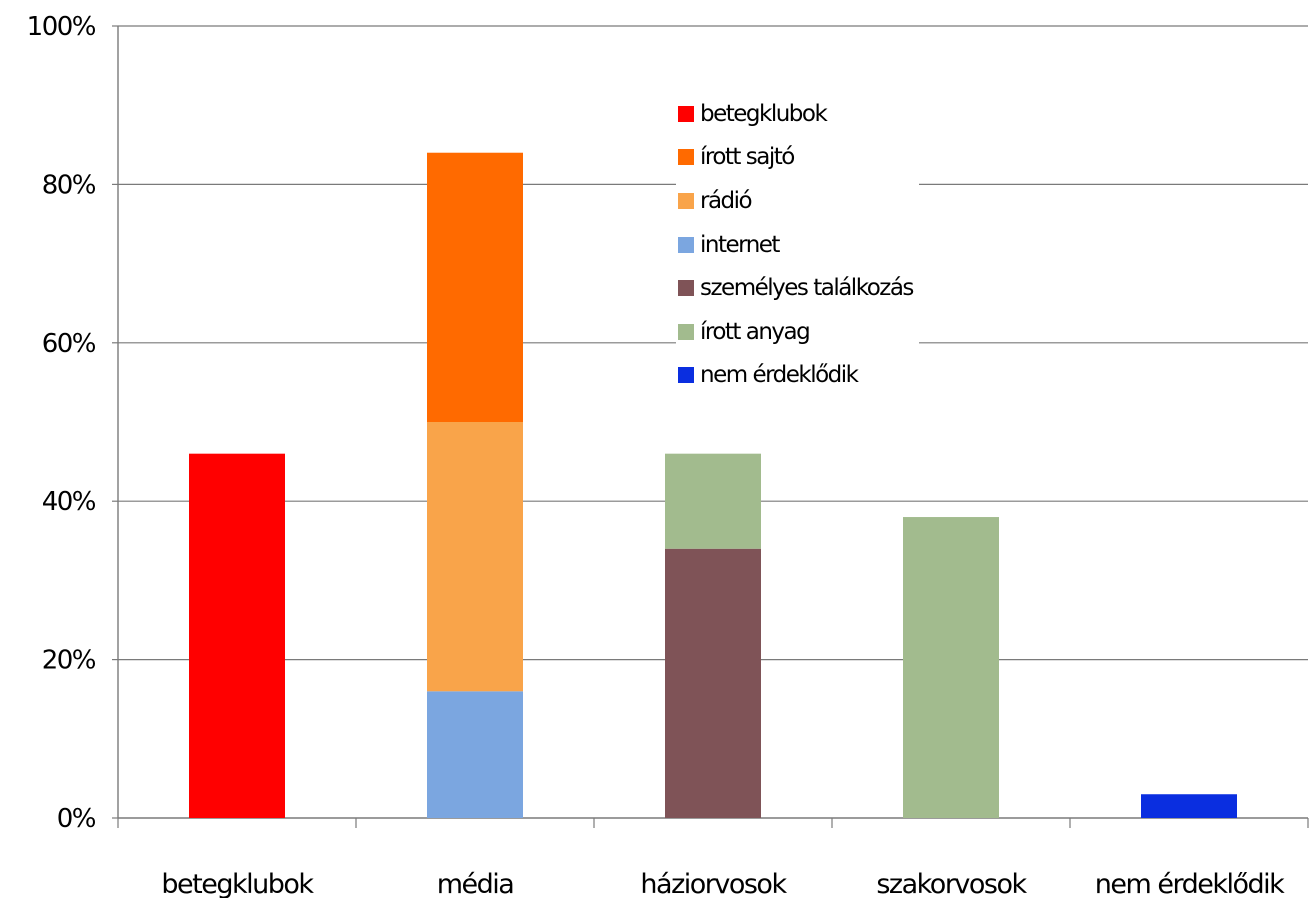 This screenshot has width=1310, height=898. I want to click on legend-item: betegklubok, so click(795, 114).